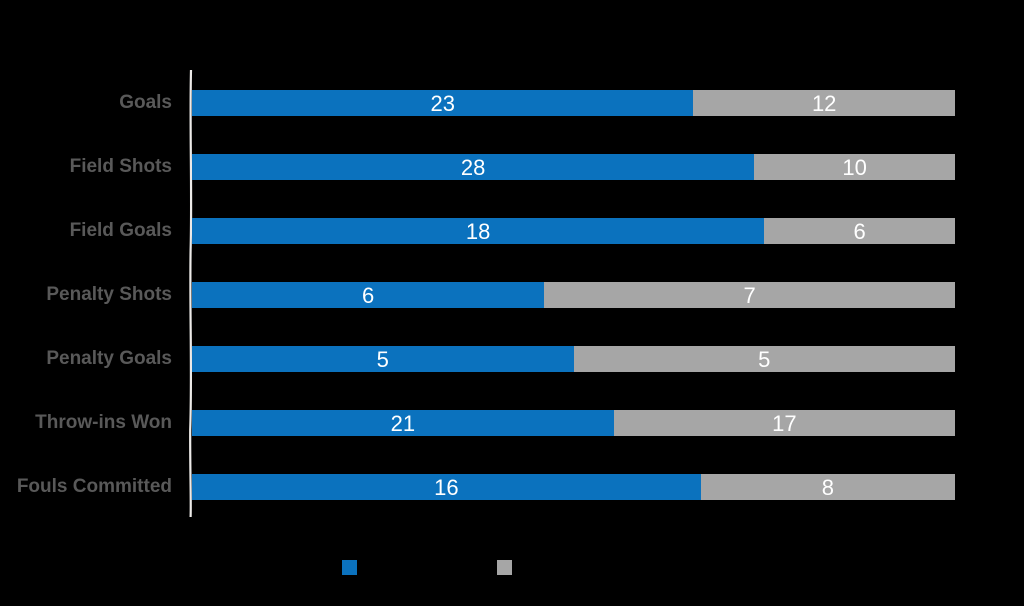  I want to click on value-label: 18, so click(478, 231).